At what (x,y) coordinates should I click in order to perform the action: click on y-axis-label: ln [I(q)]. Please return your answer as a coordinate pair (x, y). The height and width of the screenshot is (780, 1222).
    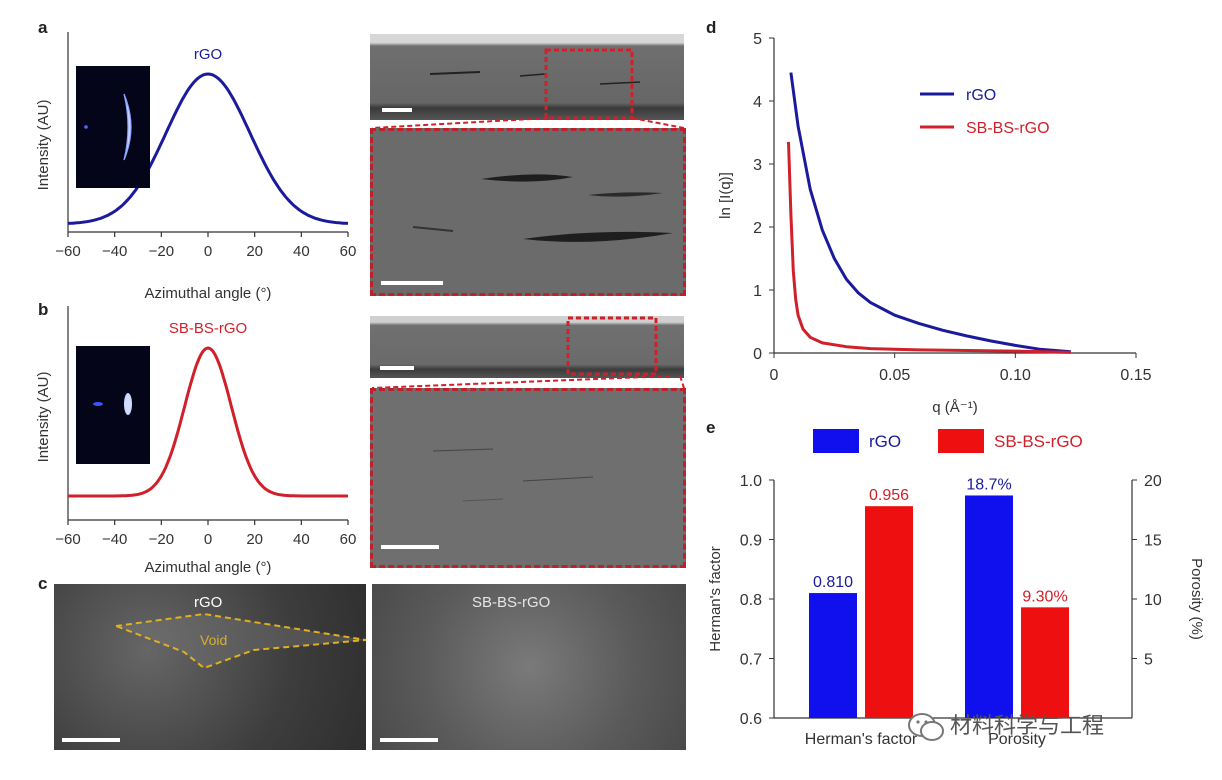
    Looking at the image, I should click on (725, 195).